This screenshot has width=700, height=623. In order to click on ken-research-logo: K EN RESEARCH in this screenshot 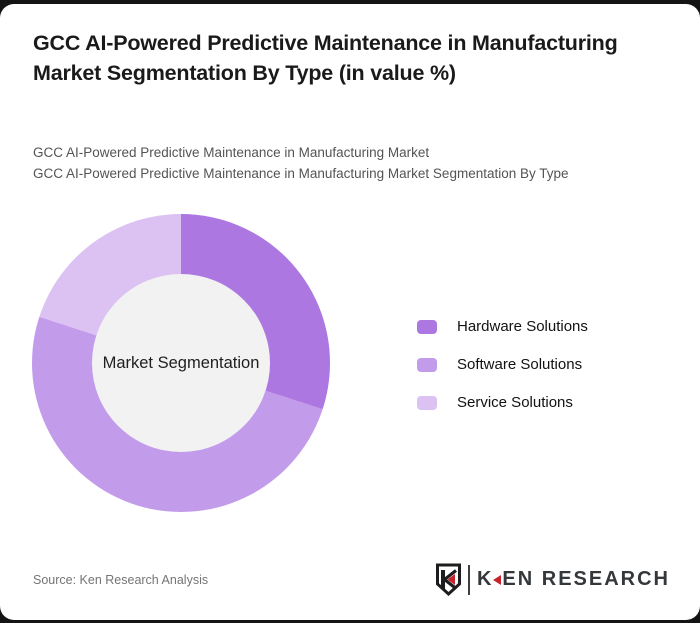, I will do `click(552, 579)`.